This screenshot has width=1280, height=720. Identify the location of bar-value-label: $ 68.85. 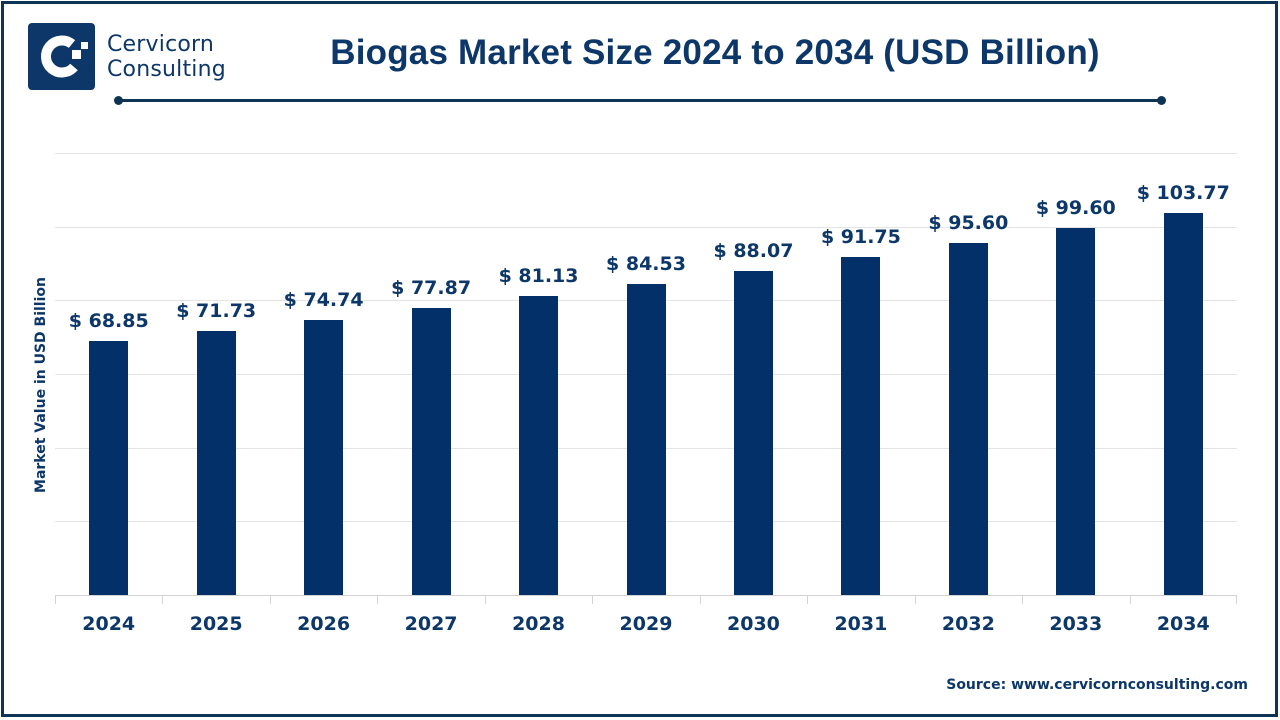
(108, 321).